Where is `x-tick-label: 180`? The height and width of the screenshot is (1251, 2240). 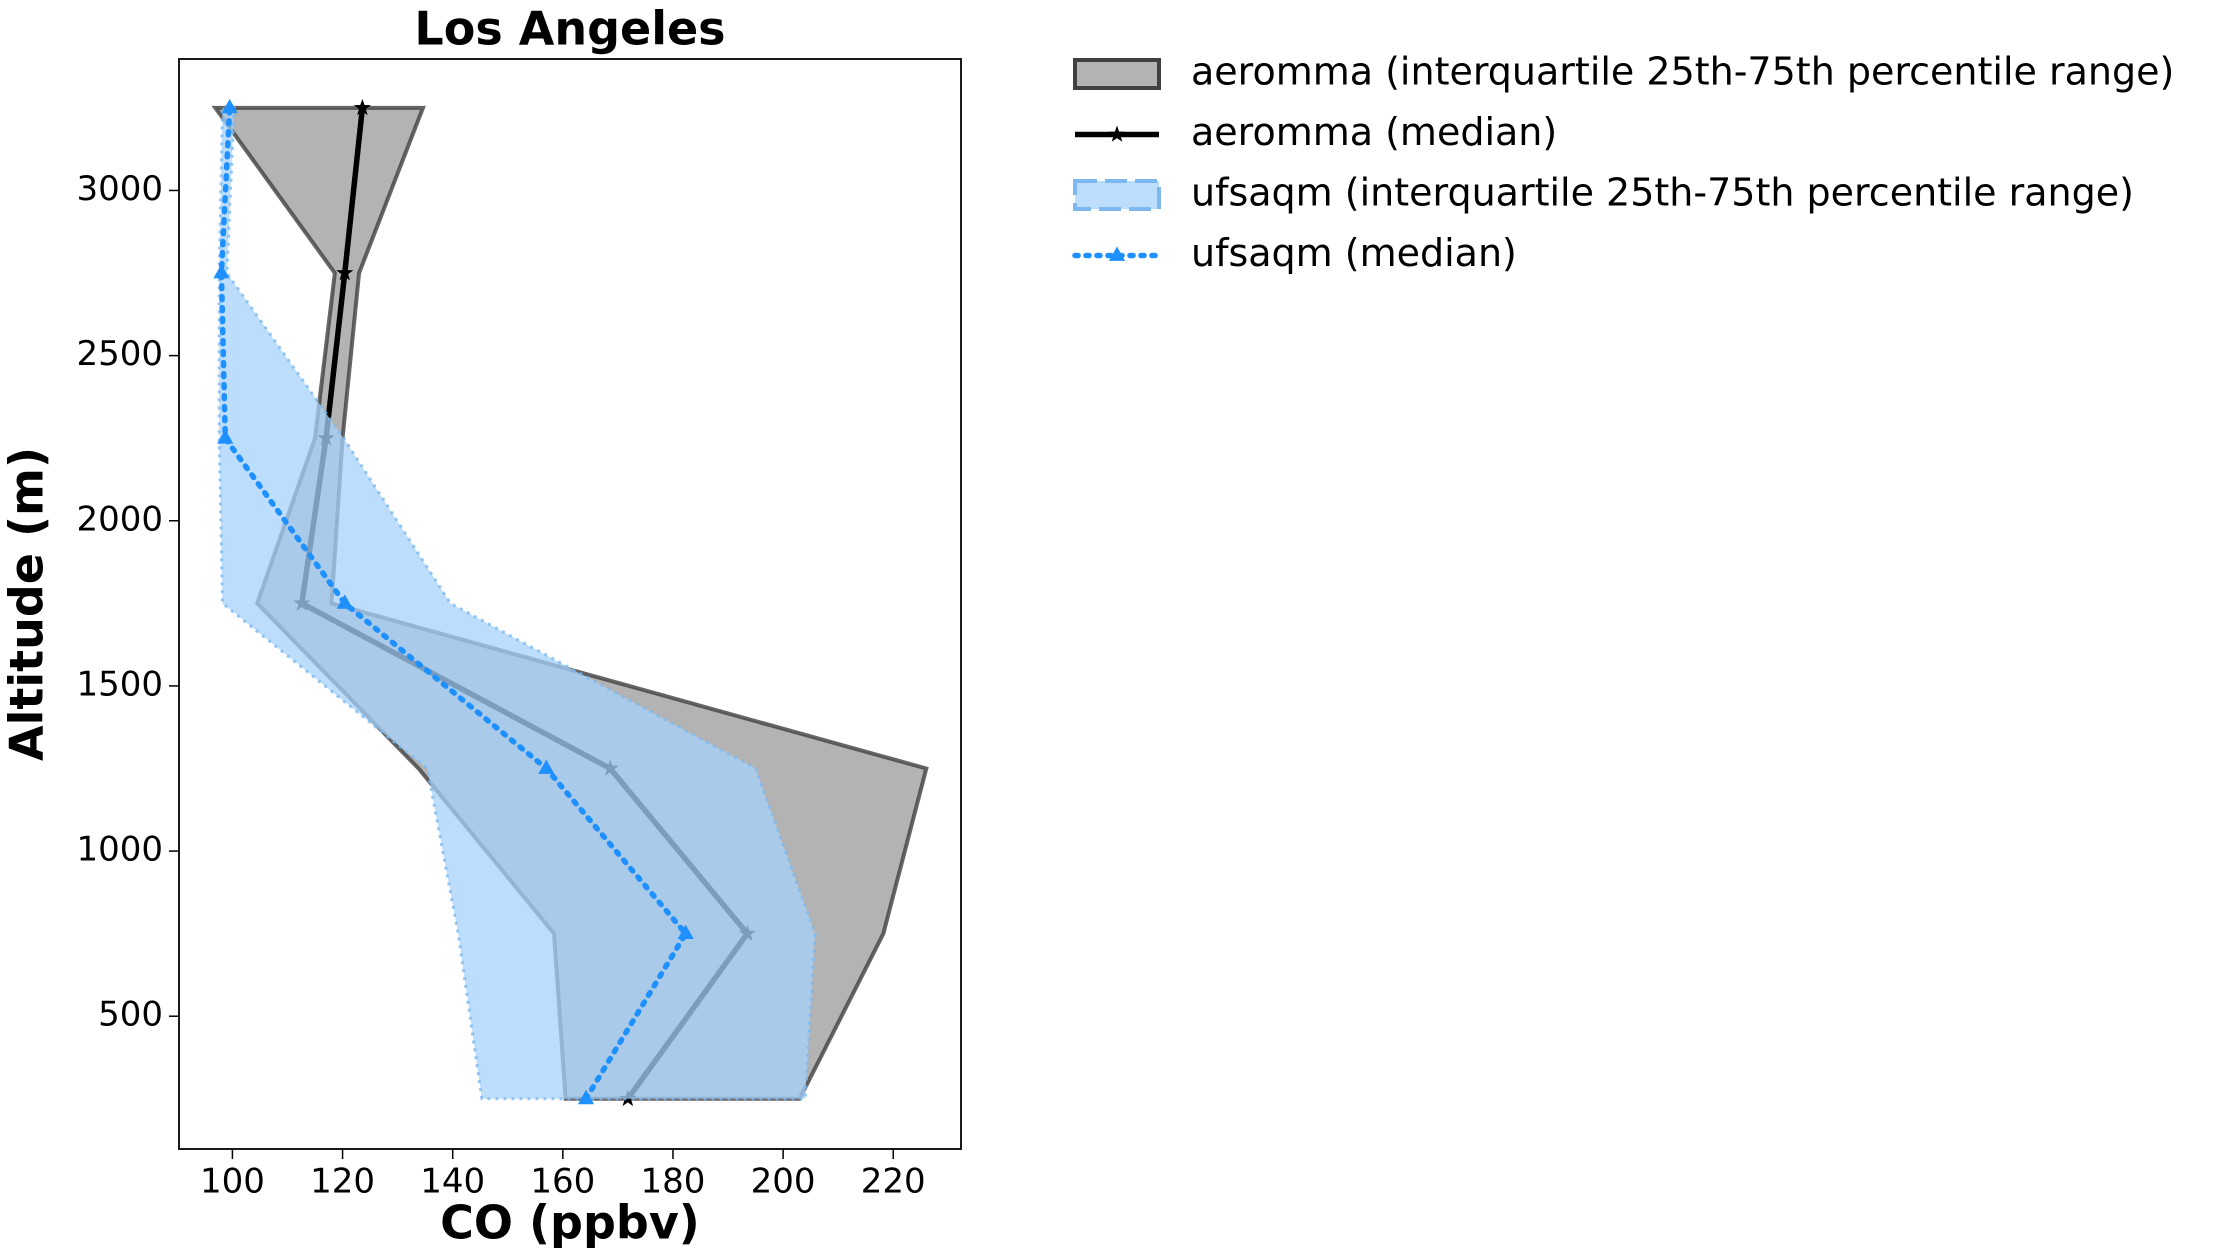 x-tick-label: 180 is located at coordinates (673, 1182).